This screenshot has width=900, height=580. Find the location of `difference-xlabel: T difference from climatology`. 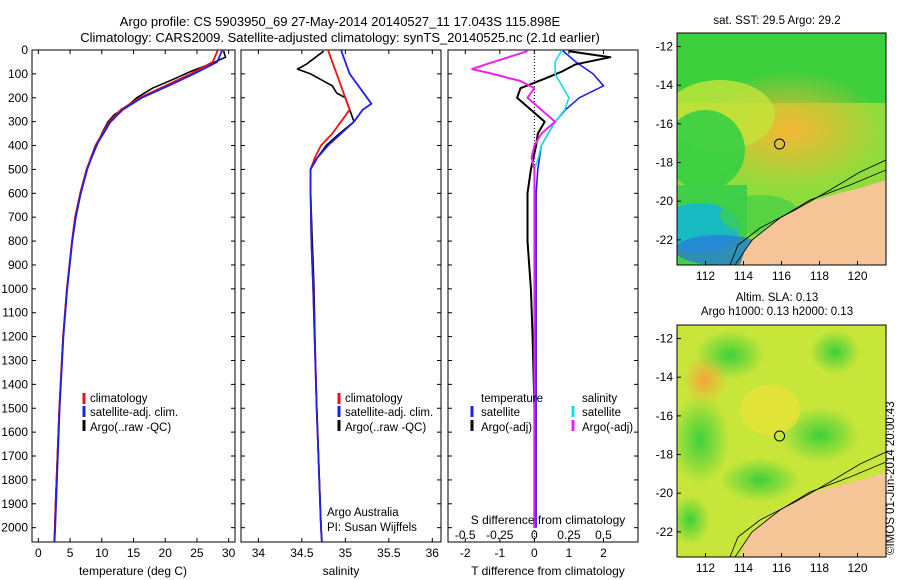

difference-xlabel: T difference from climatology is located at coordinates (548, 571).